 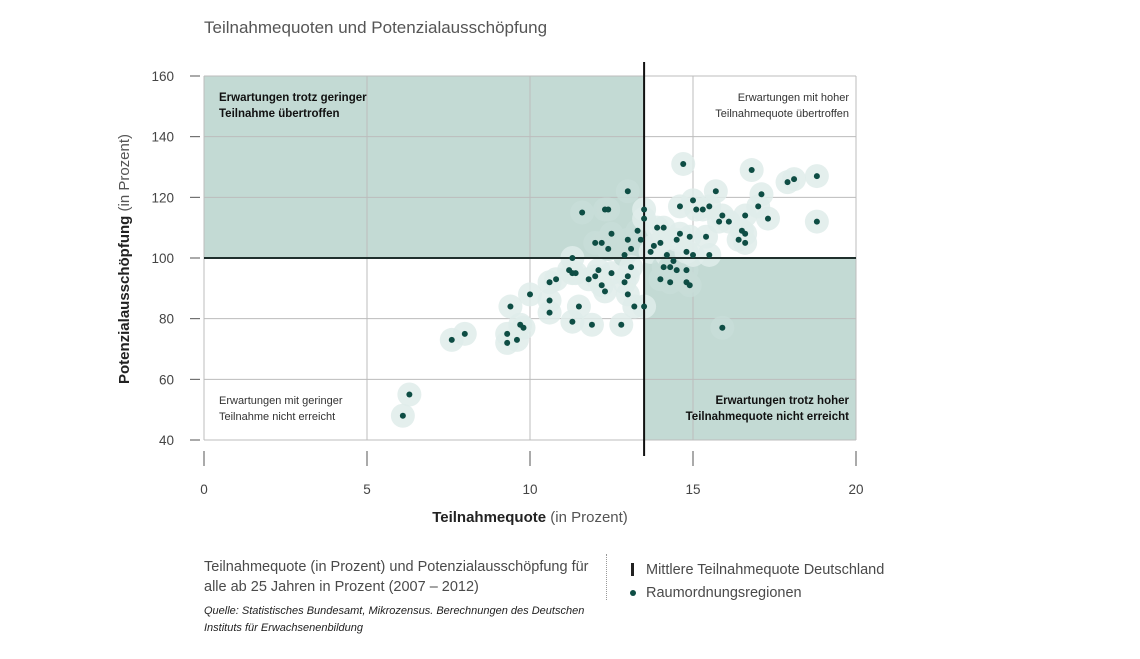 What do you see at coordinates (281, 401) in the screenshot?
I see `quadrant-label-bottom-left: Erwartungen mit geringer` at bounding box center [281, 401].